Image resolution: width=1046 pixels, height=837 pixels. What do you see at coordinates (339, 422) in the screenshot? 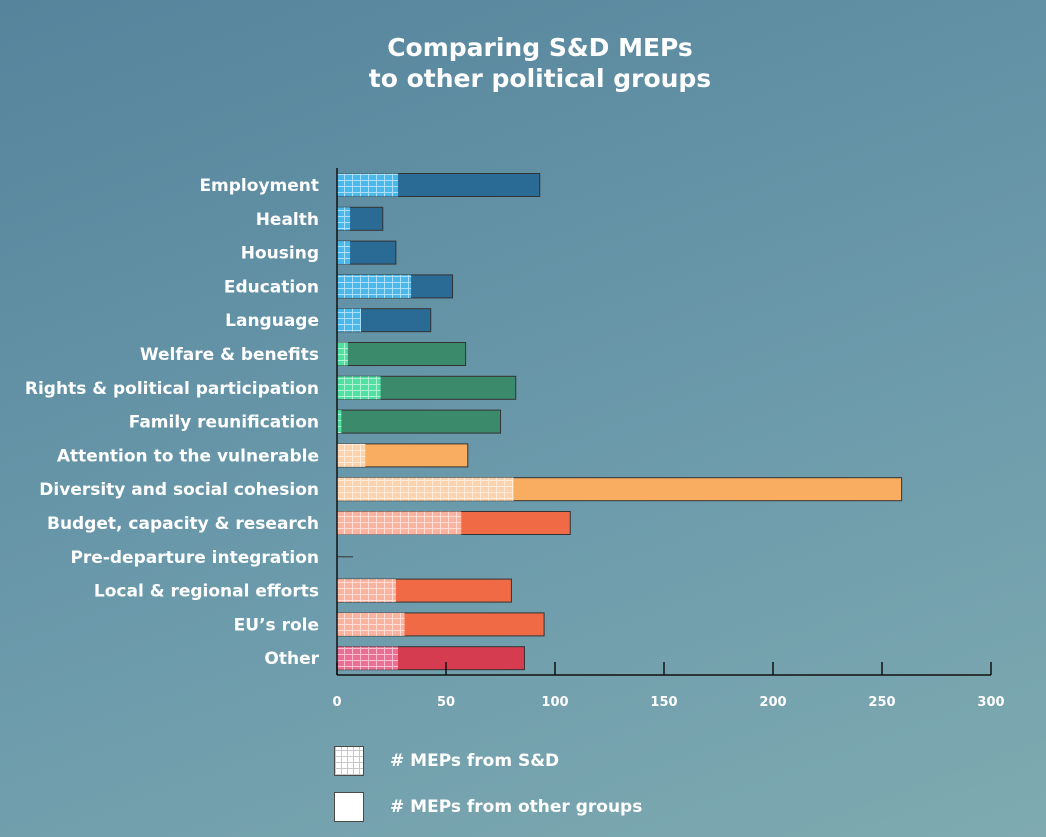
I see `bar-sd-hatch-family-reunification` at bounding box center [339, 422].